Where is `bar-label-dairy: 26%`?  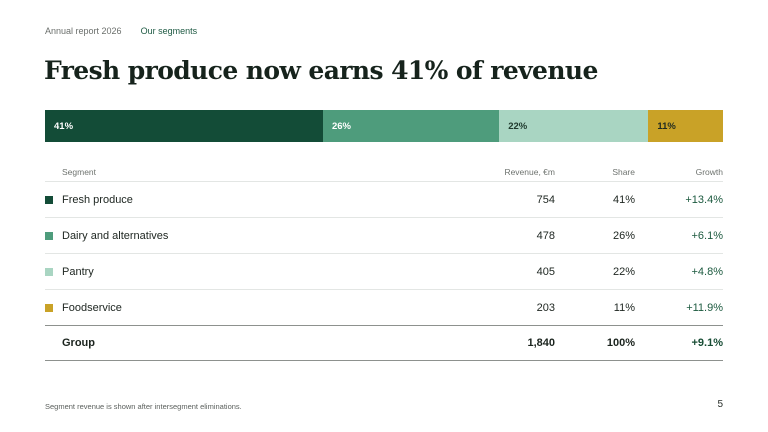
bar-label-dairy: 26% is located at coordinates (341, 126).